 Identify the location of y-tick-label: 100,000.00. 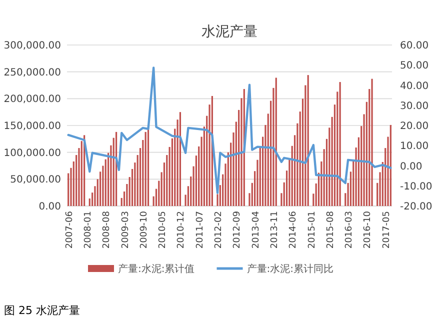
(32, 153).